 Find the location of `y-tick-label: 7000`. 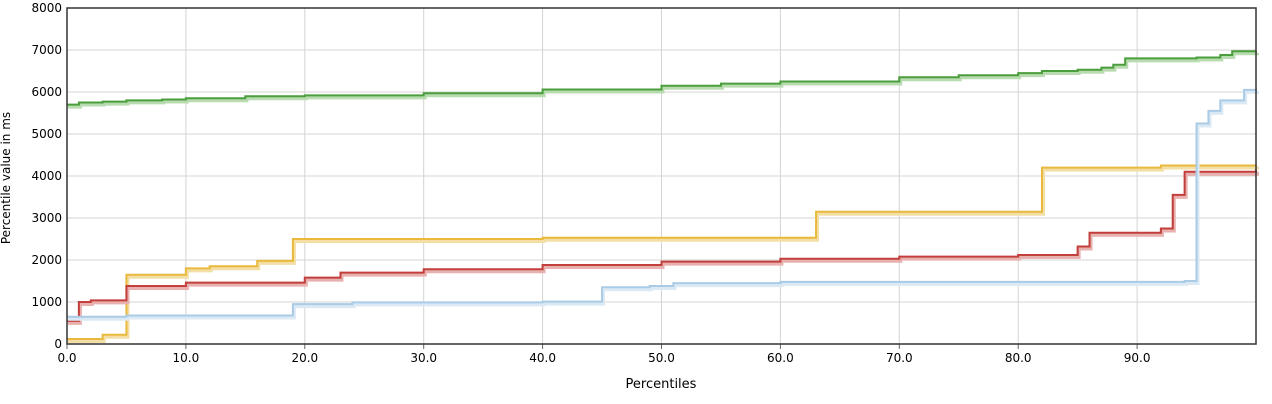

y-tick-label: 7000 is located at coordinates (46, 50).